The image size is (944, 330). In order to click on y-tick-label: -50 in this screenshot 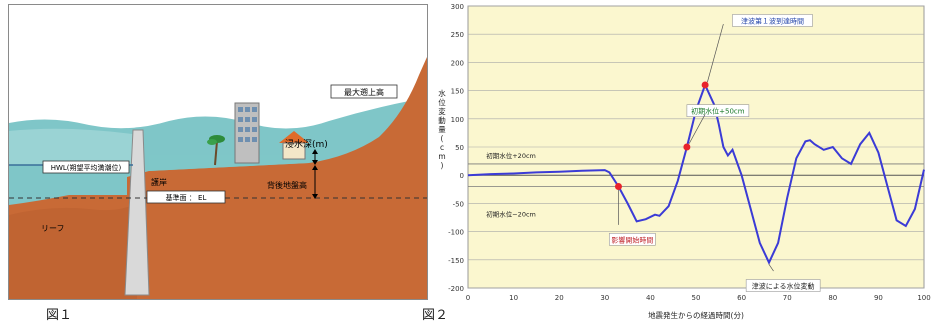, I will do `click(458, 204)`.